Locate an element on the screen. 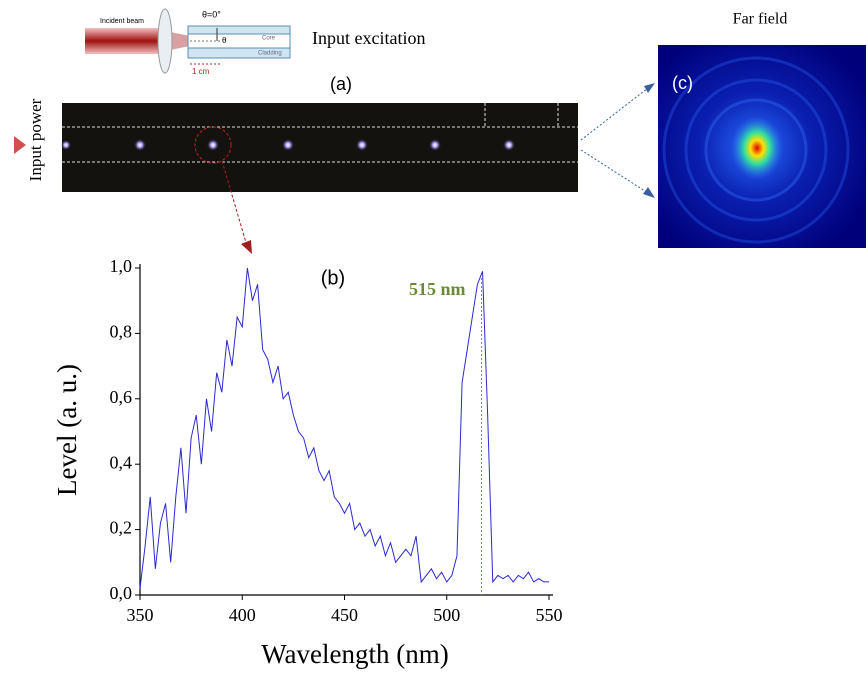 This screenshot has height=673, width=868. y-tick-label: 0,4 is located at coordinates (121, 462).